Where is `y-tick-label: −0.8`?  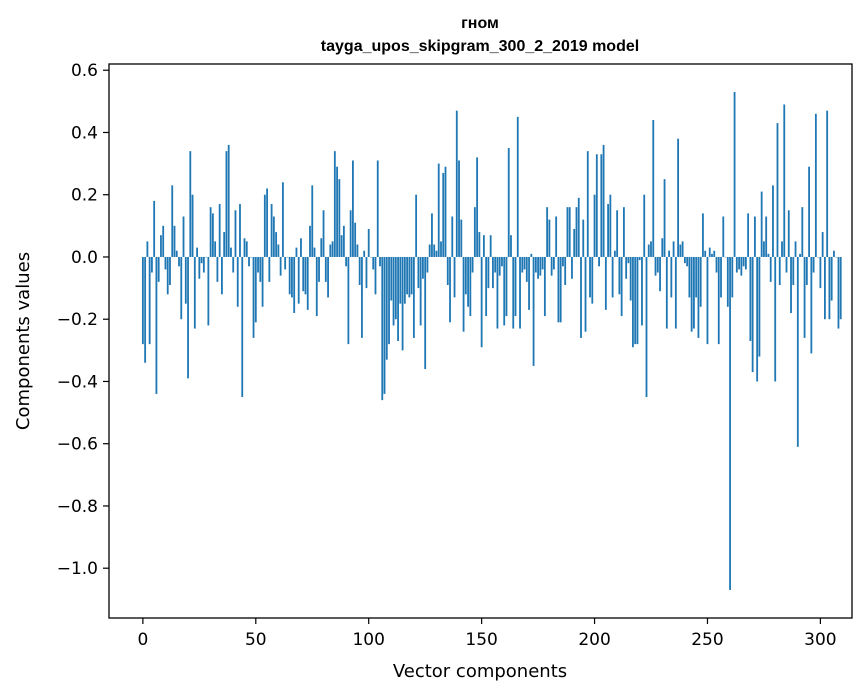
y-tick-label: −0.8 is located at coordinates (77, 507).